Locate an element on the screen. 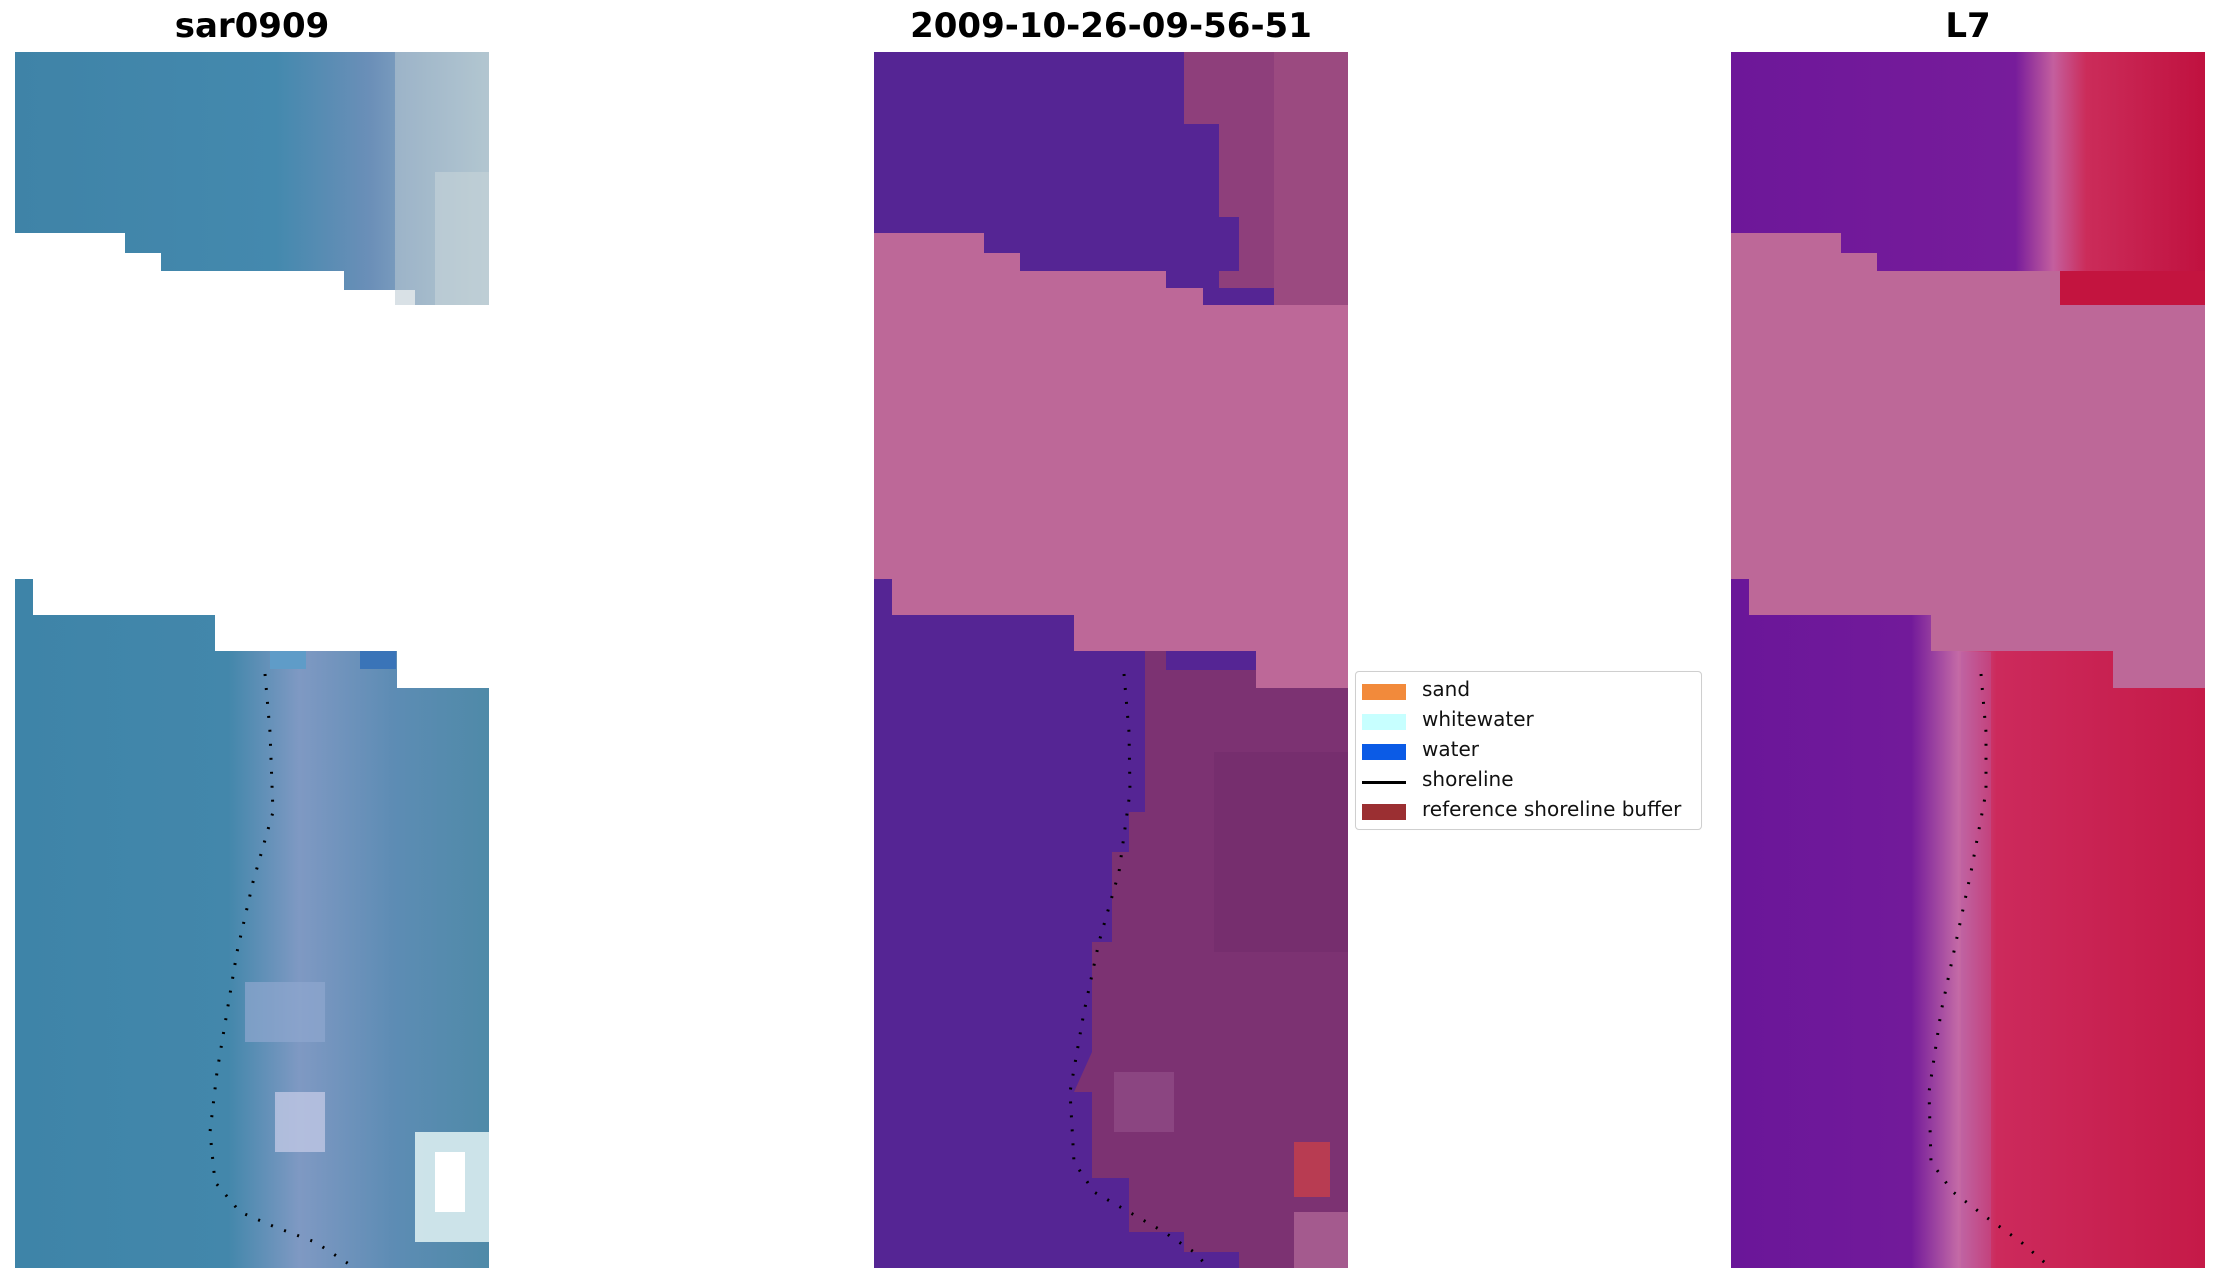  shoreline-line-icon is located at coordinates (1384, 782).